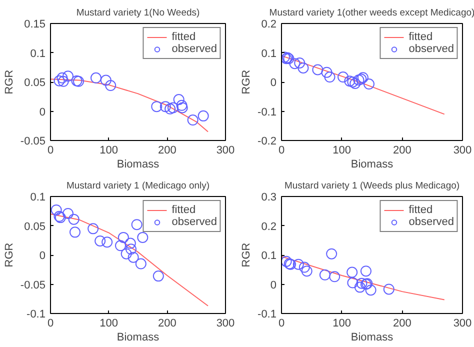  I want to click on y-tick-label: -0.2, so click(267, 142).